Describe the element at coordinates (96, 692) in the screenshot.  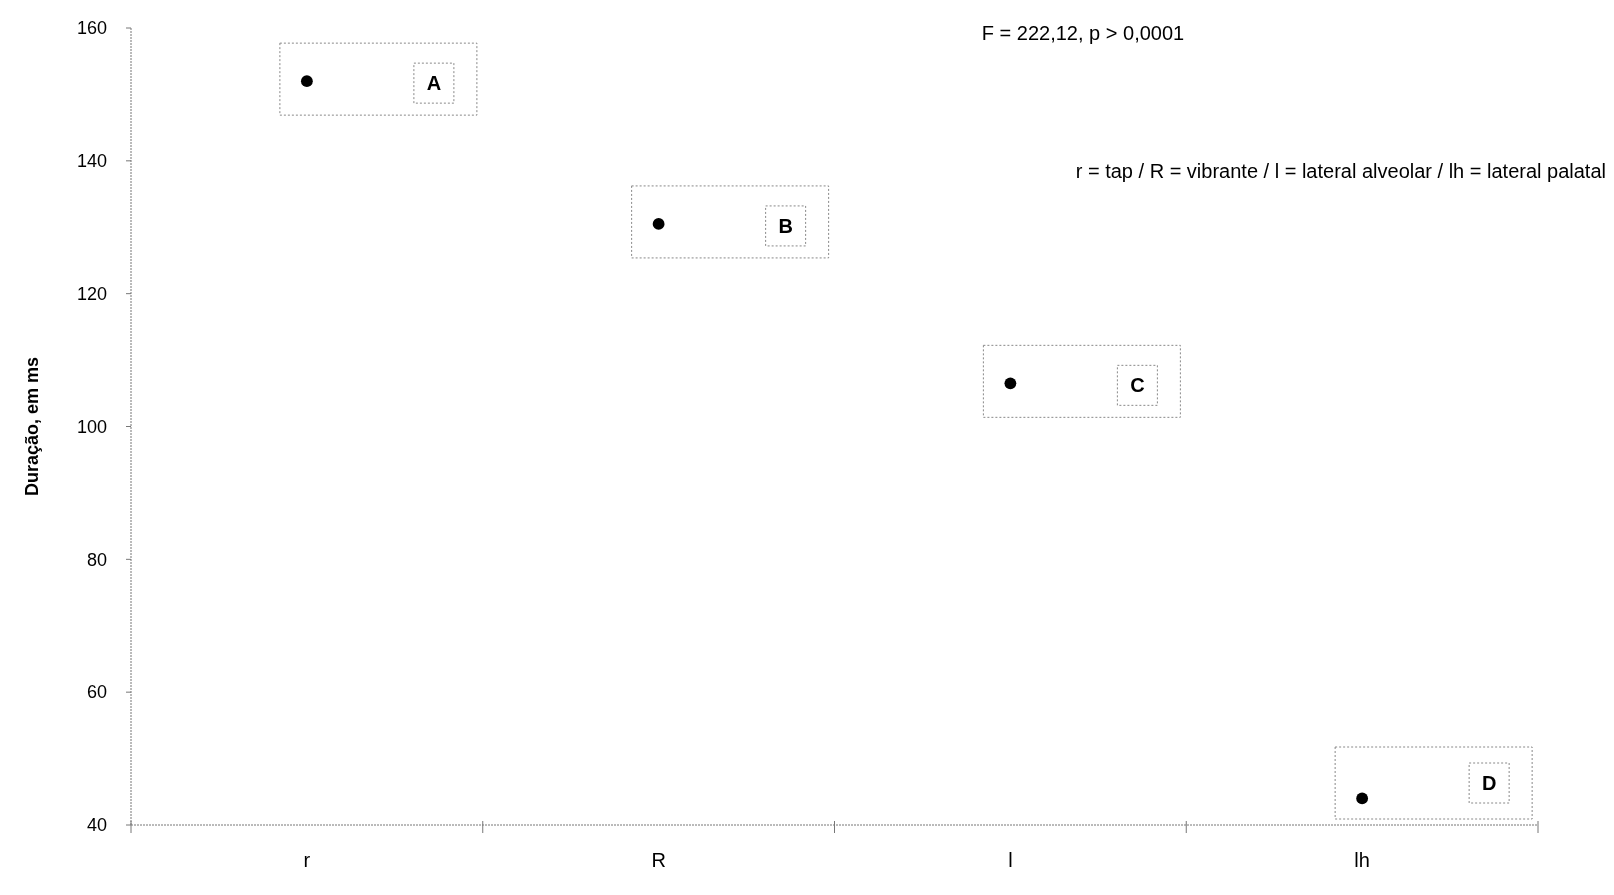
I see `y-tick-label: 60` at that location.